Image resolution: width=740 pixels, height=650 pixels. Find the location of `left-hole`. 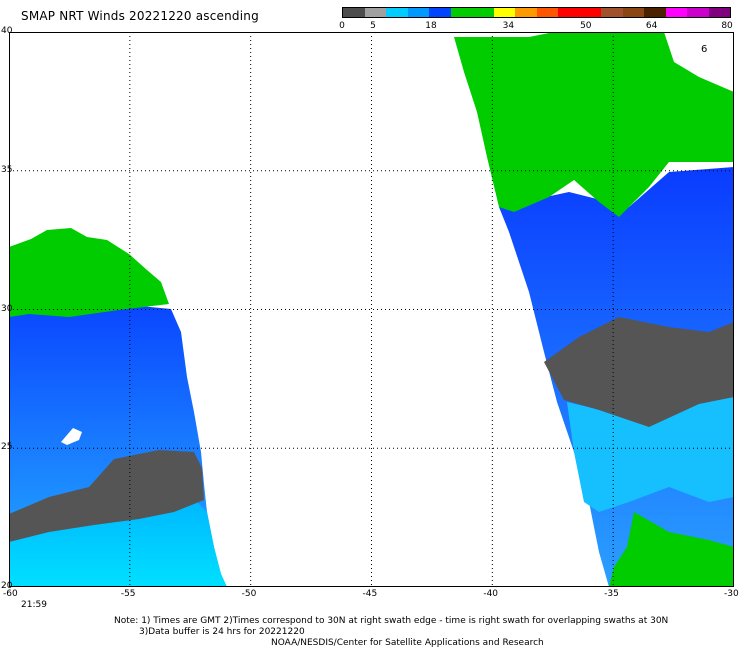

left-hole is located at coordinates (71, 436).